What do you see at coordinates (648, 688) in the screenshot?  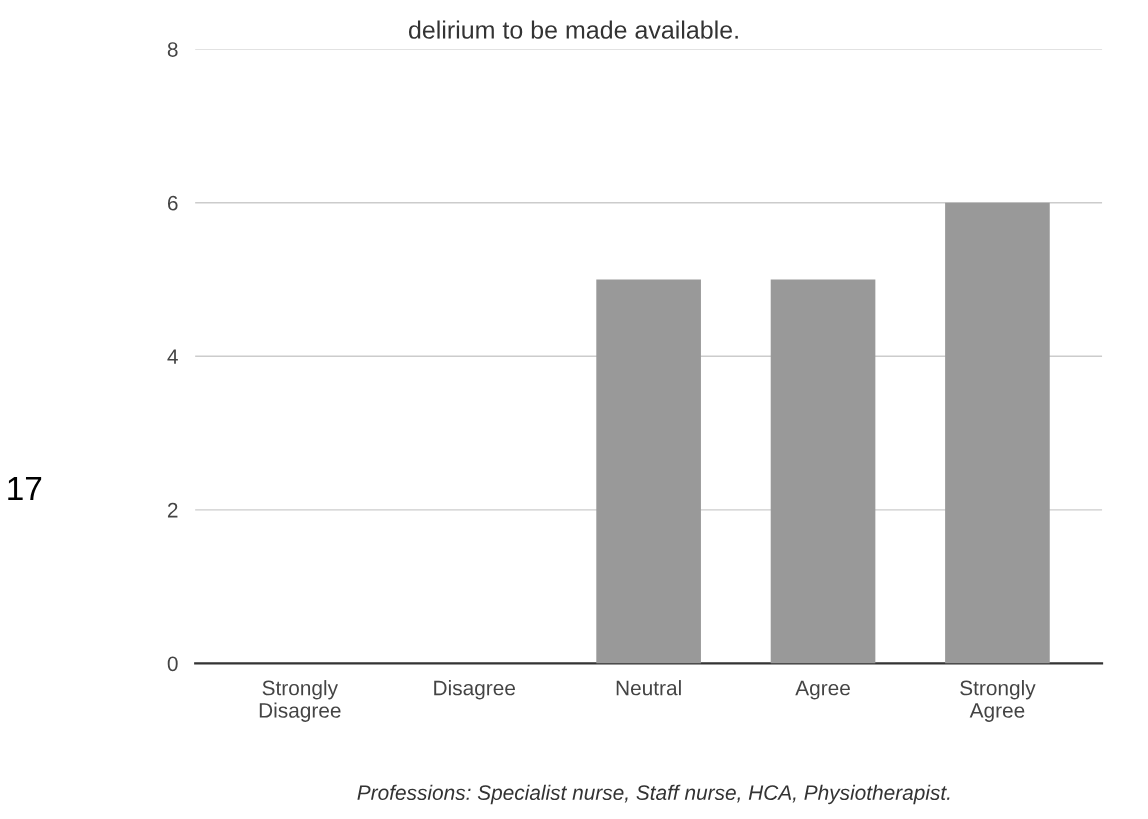 I see `x-tick-label: Neutral` at bounding box center [648, 688].